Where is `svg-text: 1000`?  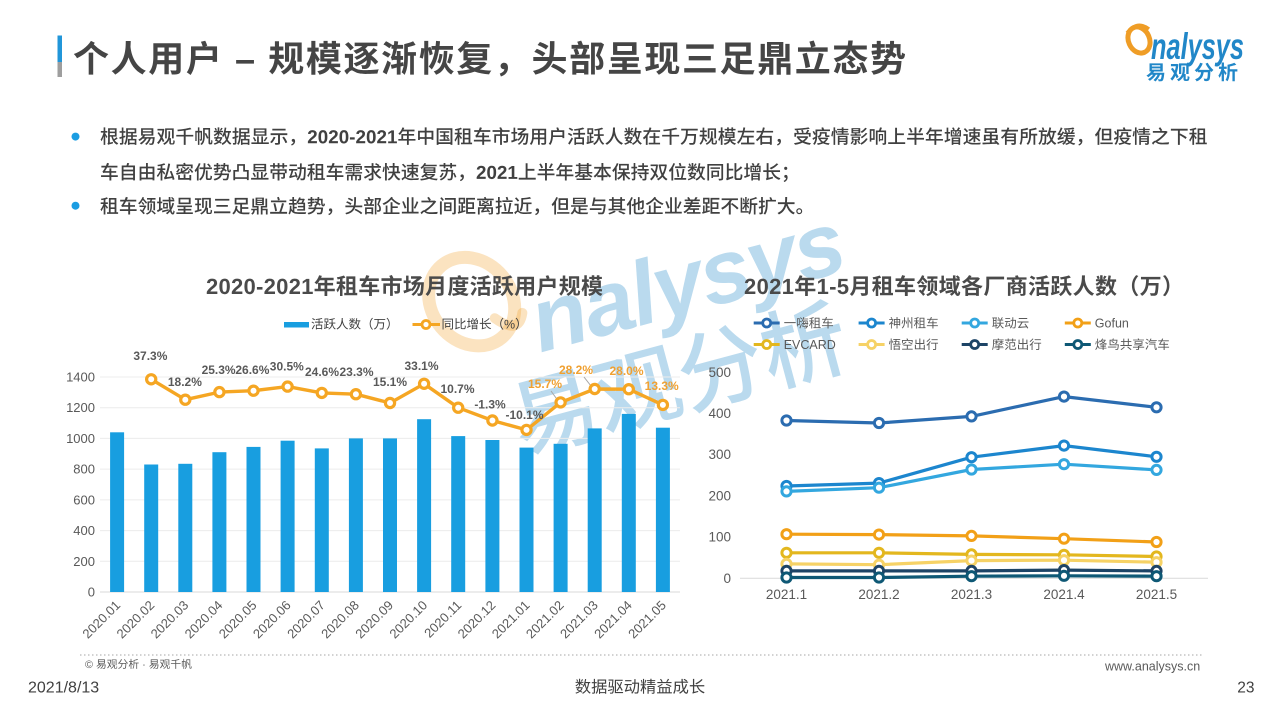 svg-text: 1000 is located at coordinates (80, 438).